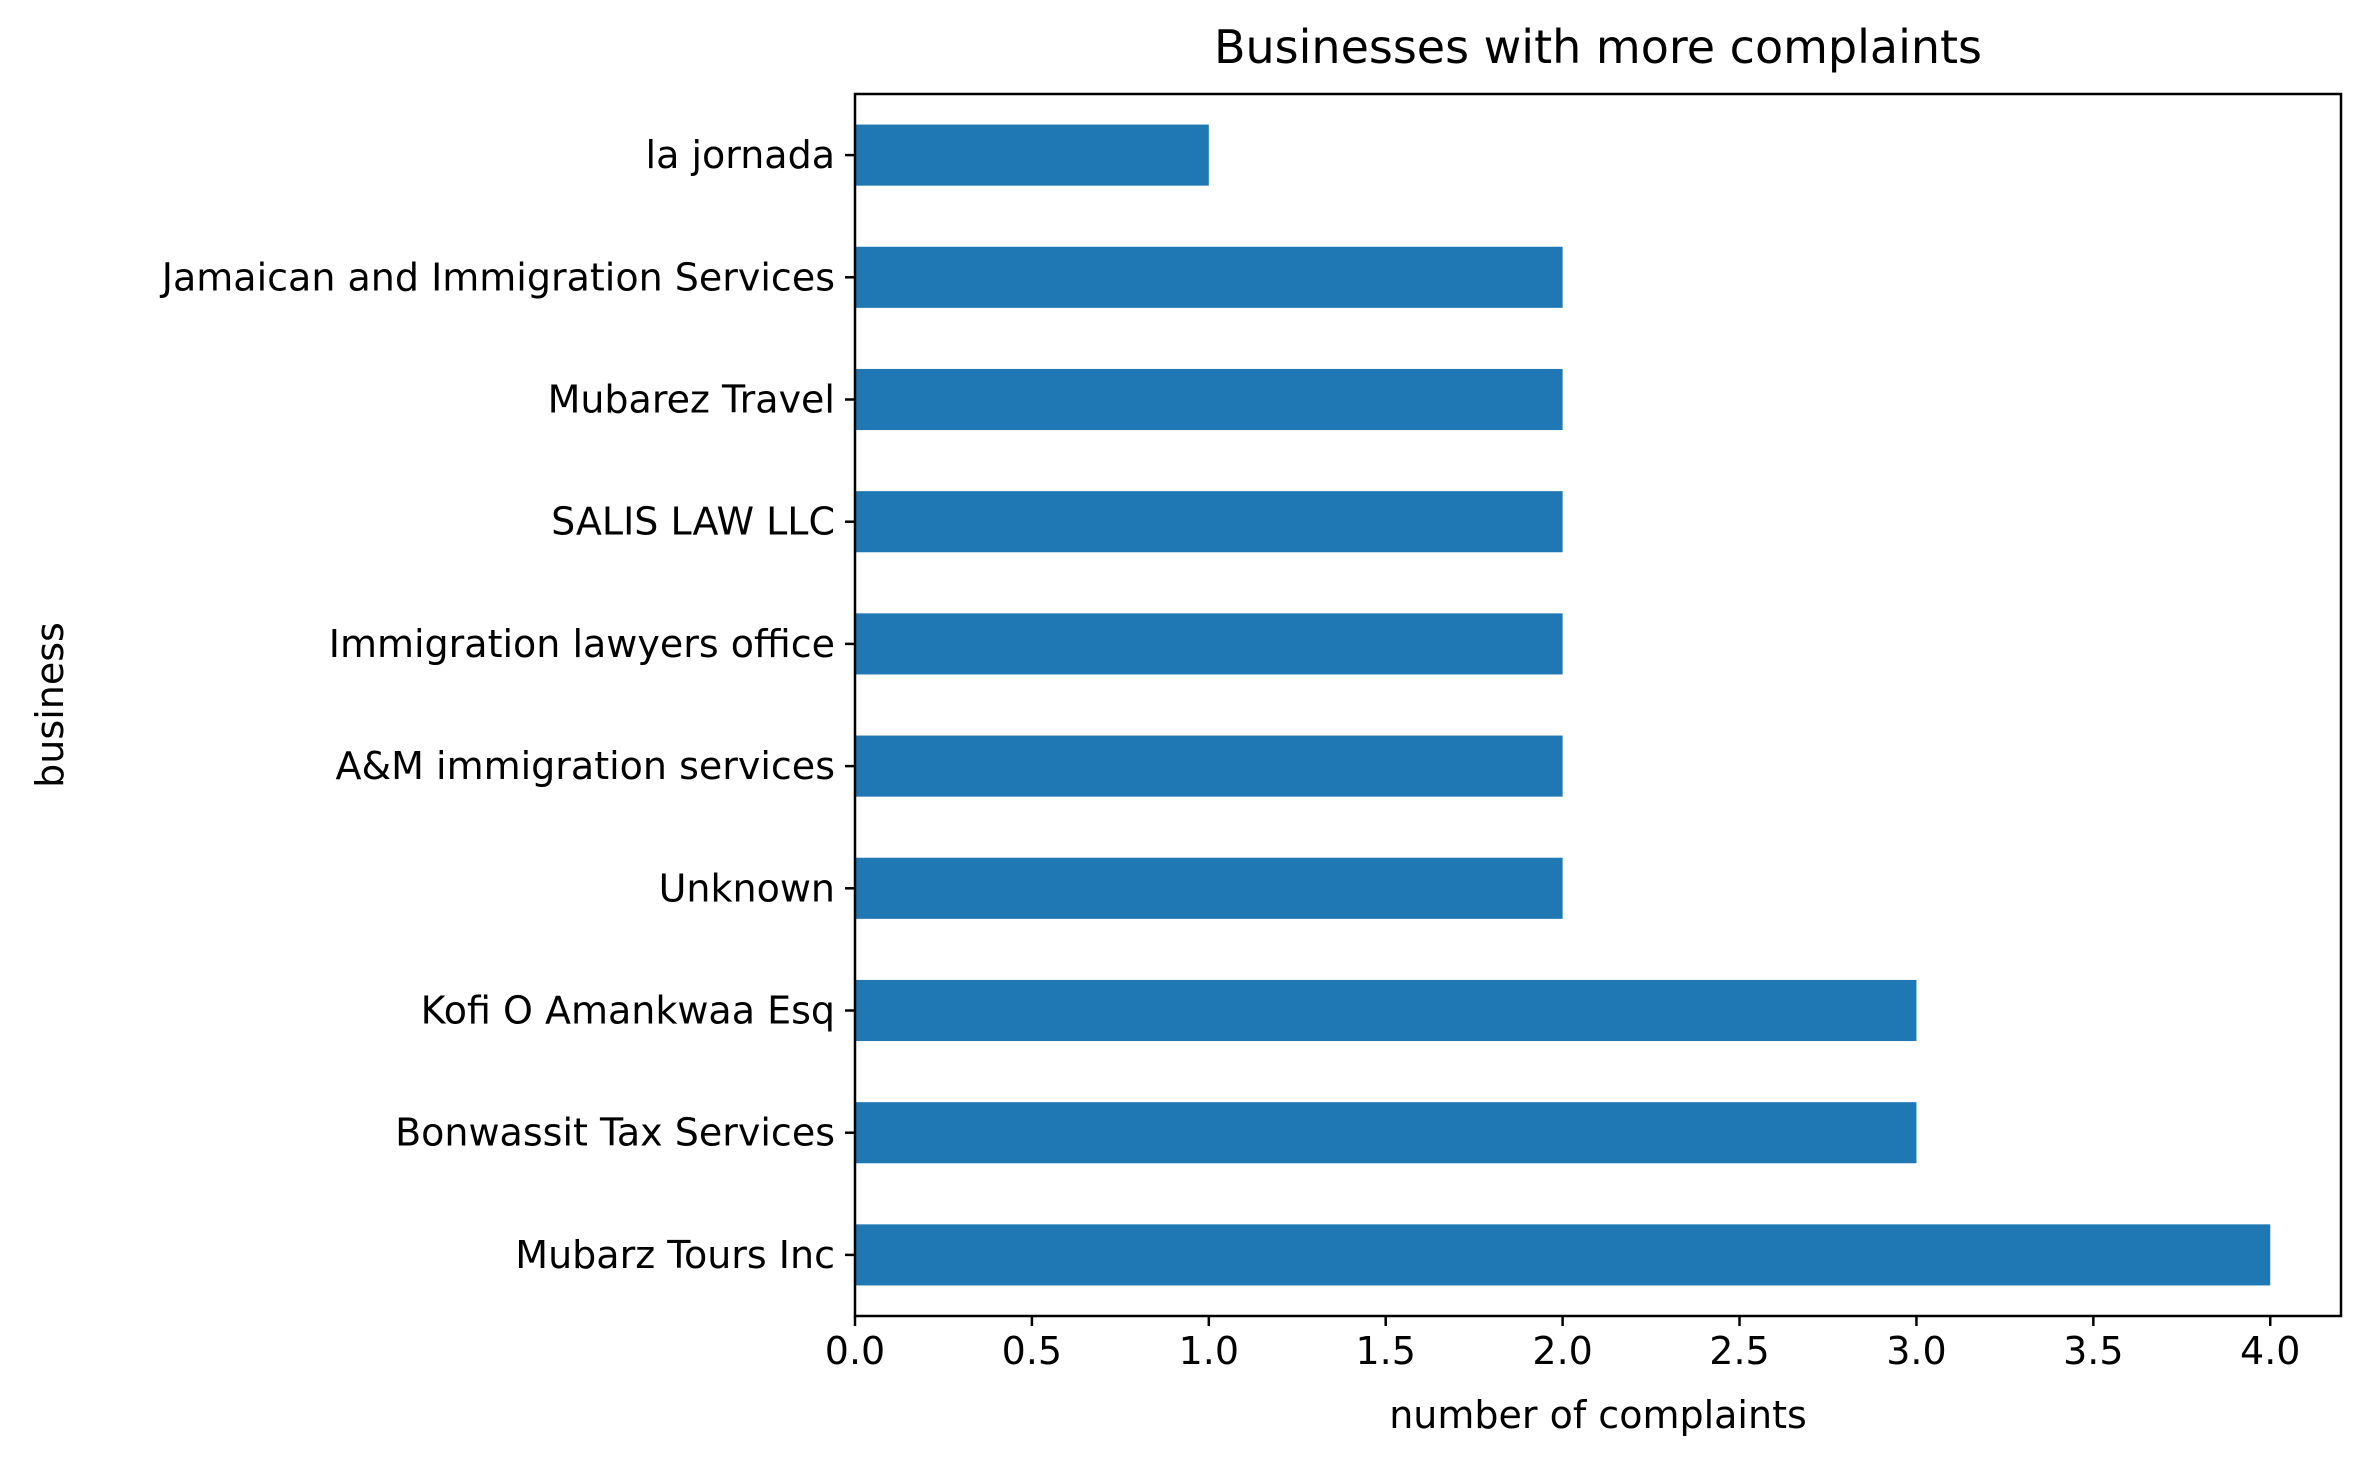 Image resolution: width=2366 pixels, height=1472 pixels. Describe the element at coordinates (1209, 522) in the screenshot. I see `bar-salis-law-llc` at that location.